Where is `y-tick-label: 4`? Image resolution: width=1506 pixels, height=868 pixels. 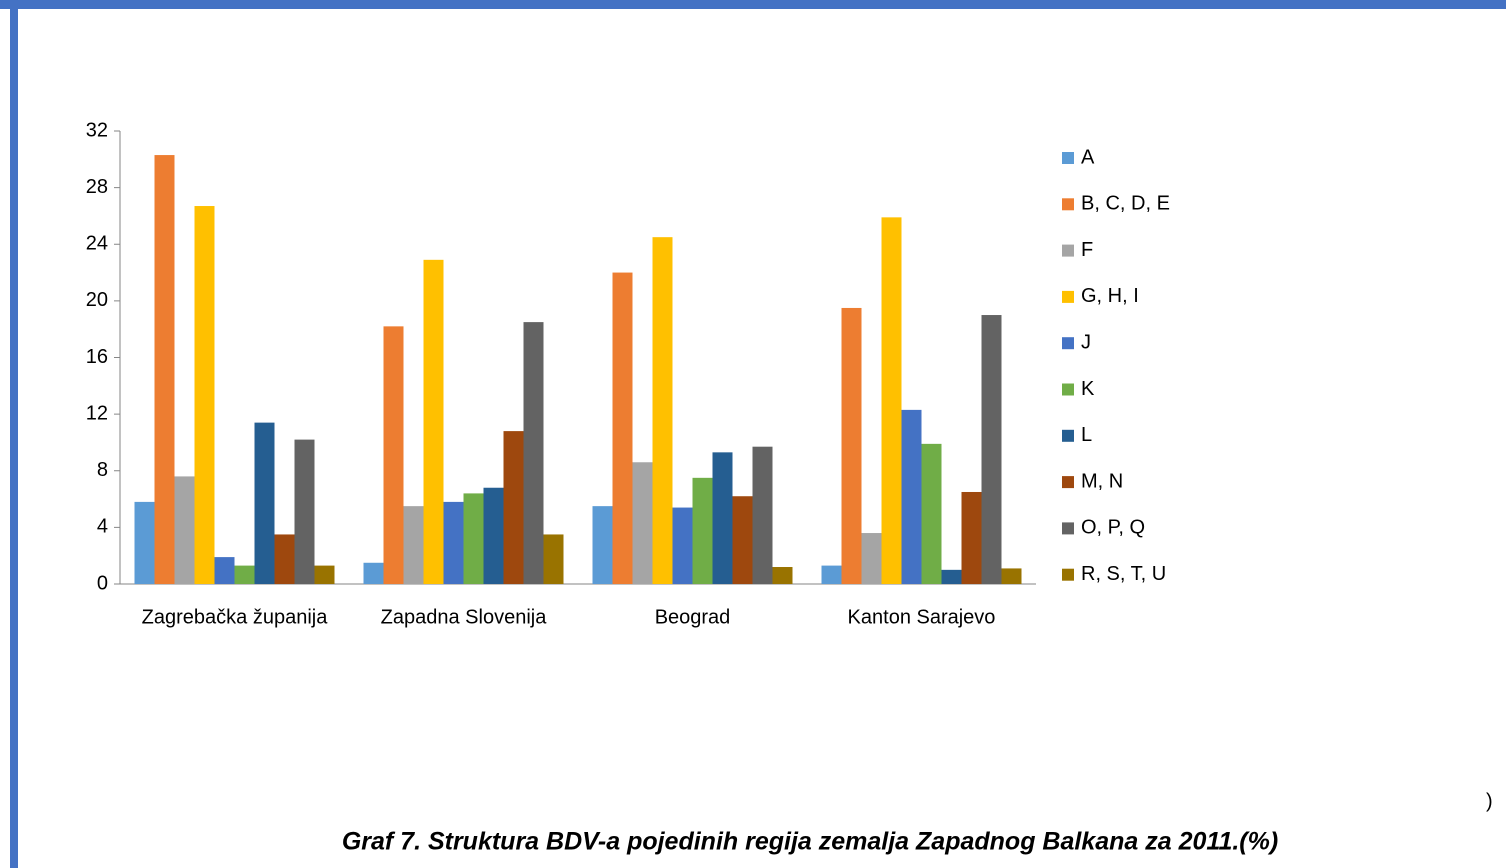 y-tick-label: 4 is located at coordinates (102, 527).